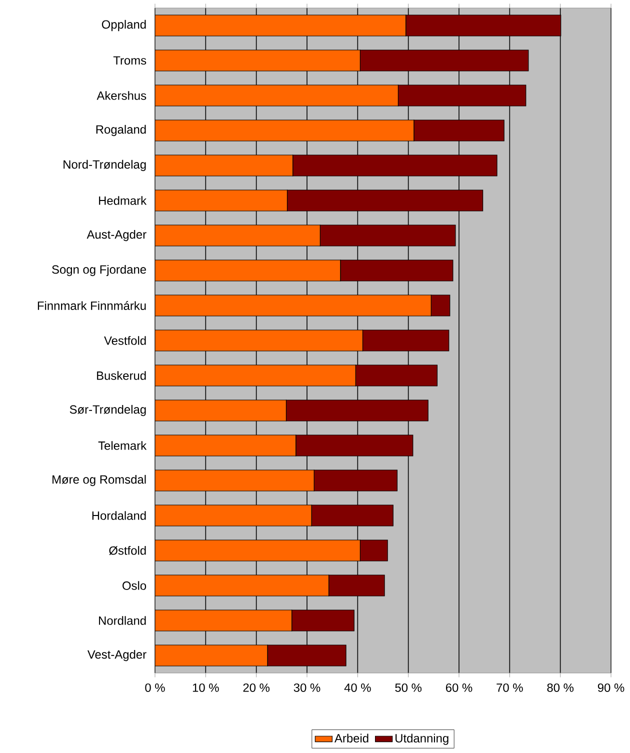 The height and width of the screenshot is (753, 630). What do you see at coordinates (256, 687) in the screenshot?
I see `x-tick-label: 20 %` at bounding box center [256, 687].